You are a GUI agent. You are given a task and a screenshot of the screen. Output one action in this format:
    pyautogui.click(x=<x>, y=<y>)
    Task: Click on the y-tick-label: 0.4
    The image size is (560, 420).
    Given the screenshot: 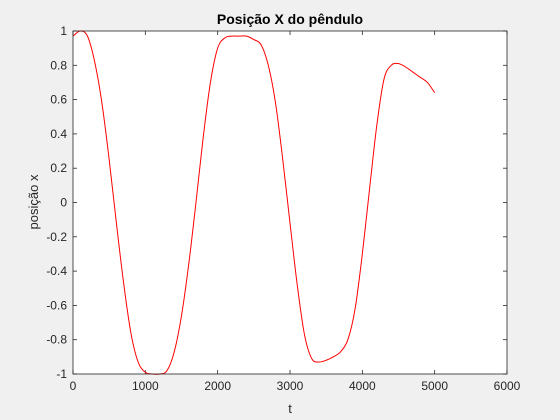 What is the action you would take?
    pyautogui.click(x=58, y=134)
    